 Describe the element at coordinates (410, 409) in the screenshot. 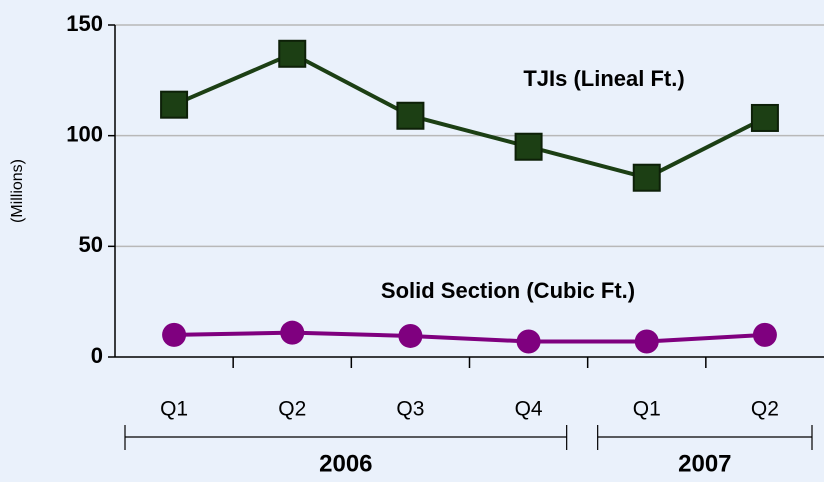

I see `x-tick-label: Q3` at that location.